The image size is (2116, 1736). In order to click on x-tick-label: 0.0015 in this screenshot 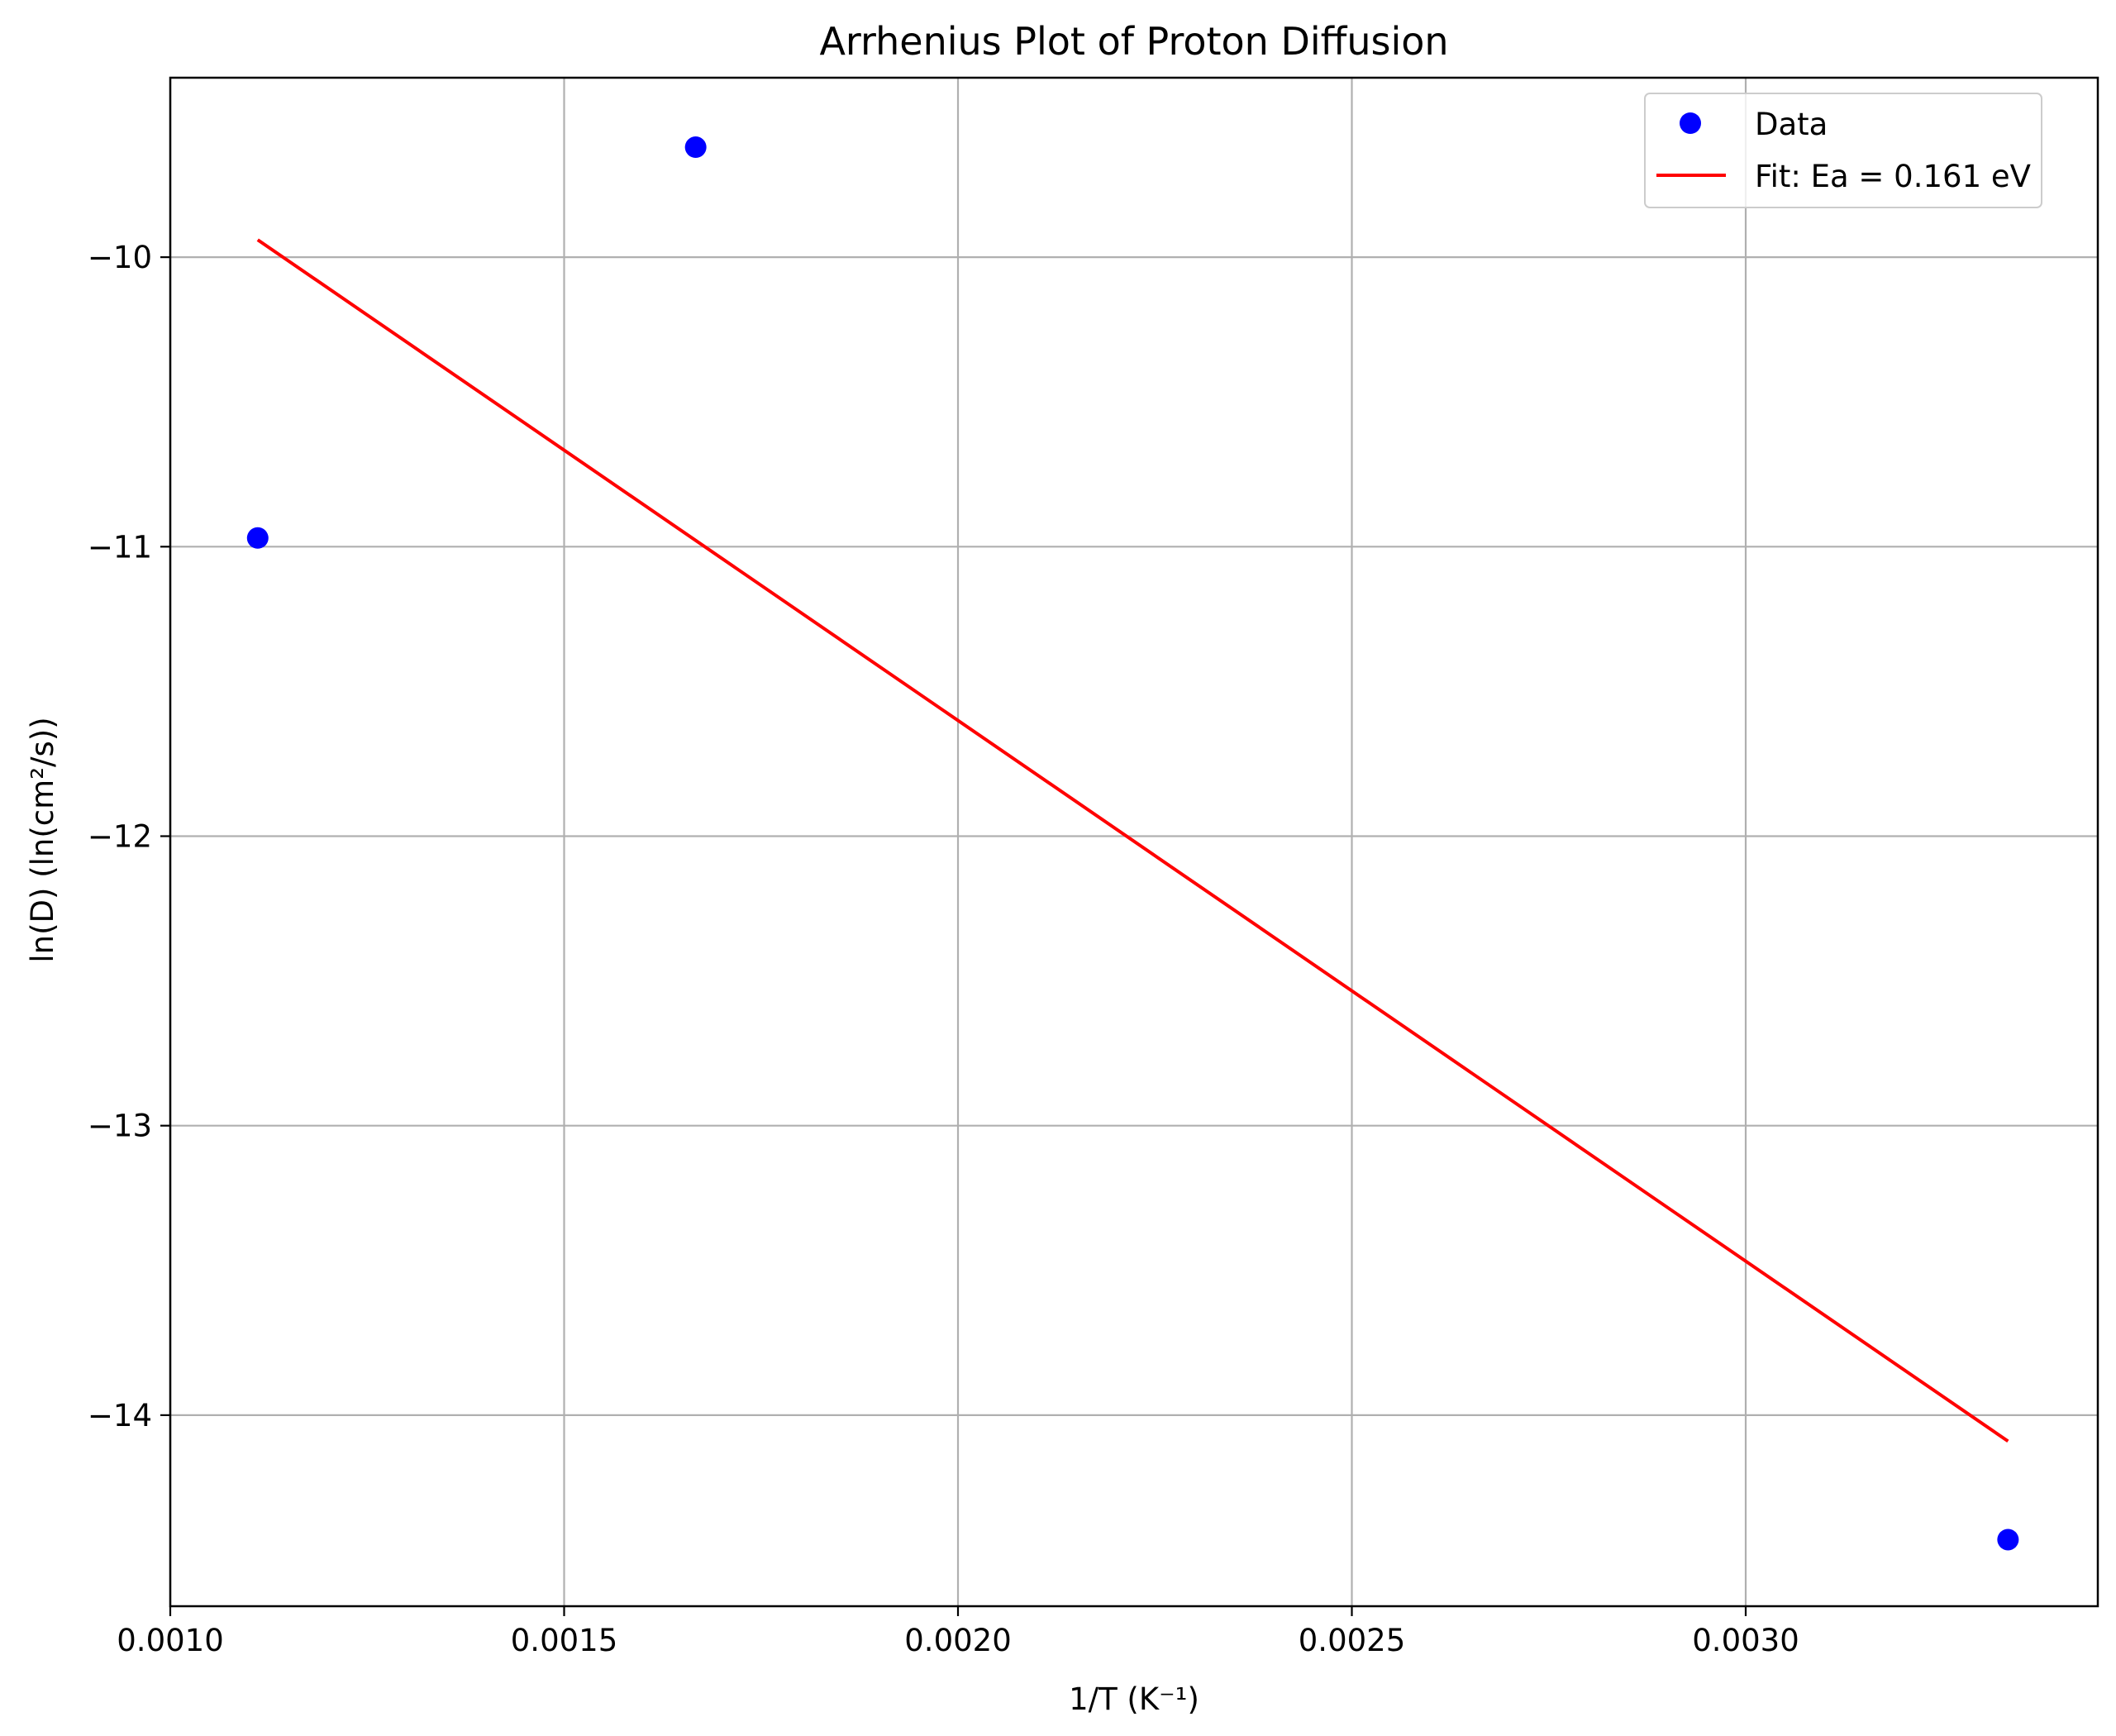, I will do `click(564, 1640)`.